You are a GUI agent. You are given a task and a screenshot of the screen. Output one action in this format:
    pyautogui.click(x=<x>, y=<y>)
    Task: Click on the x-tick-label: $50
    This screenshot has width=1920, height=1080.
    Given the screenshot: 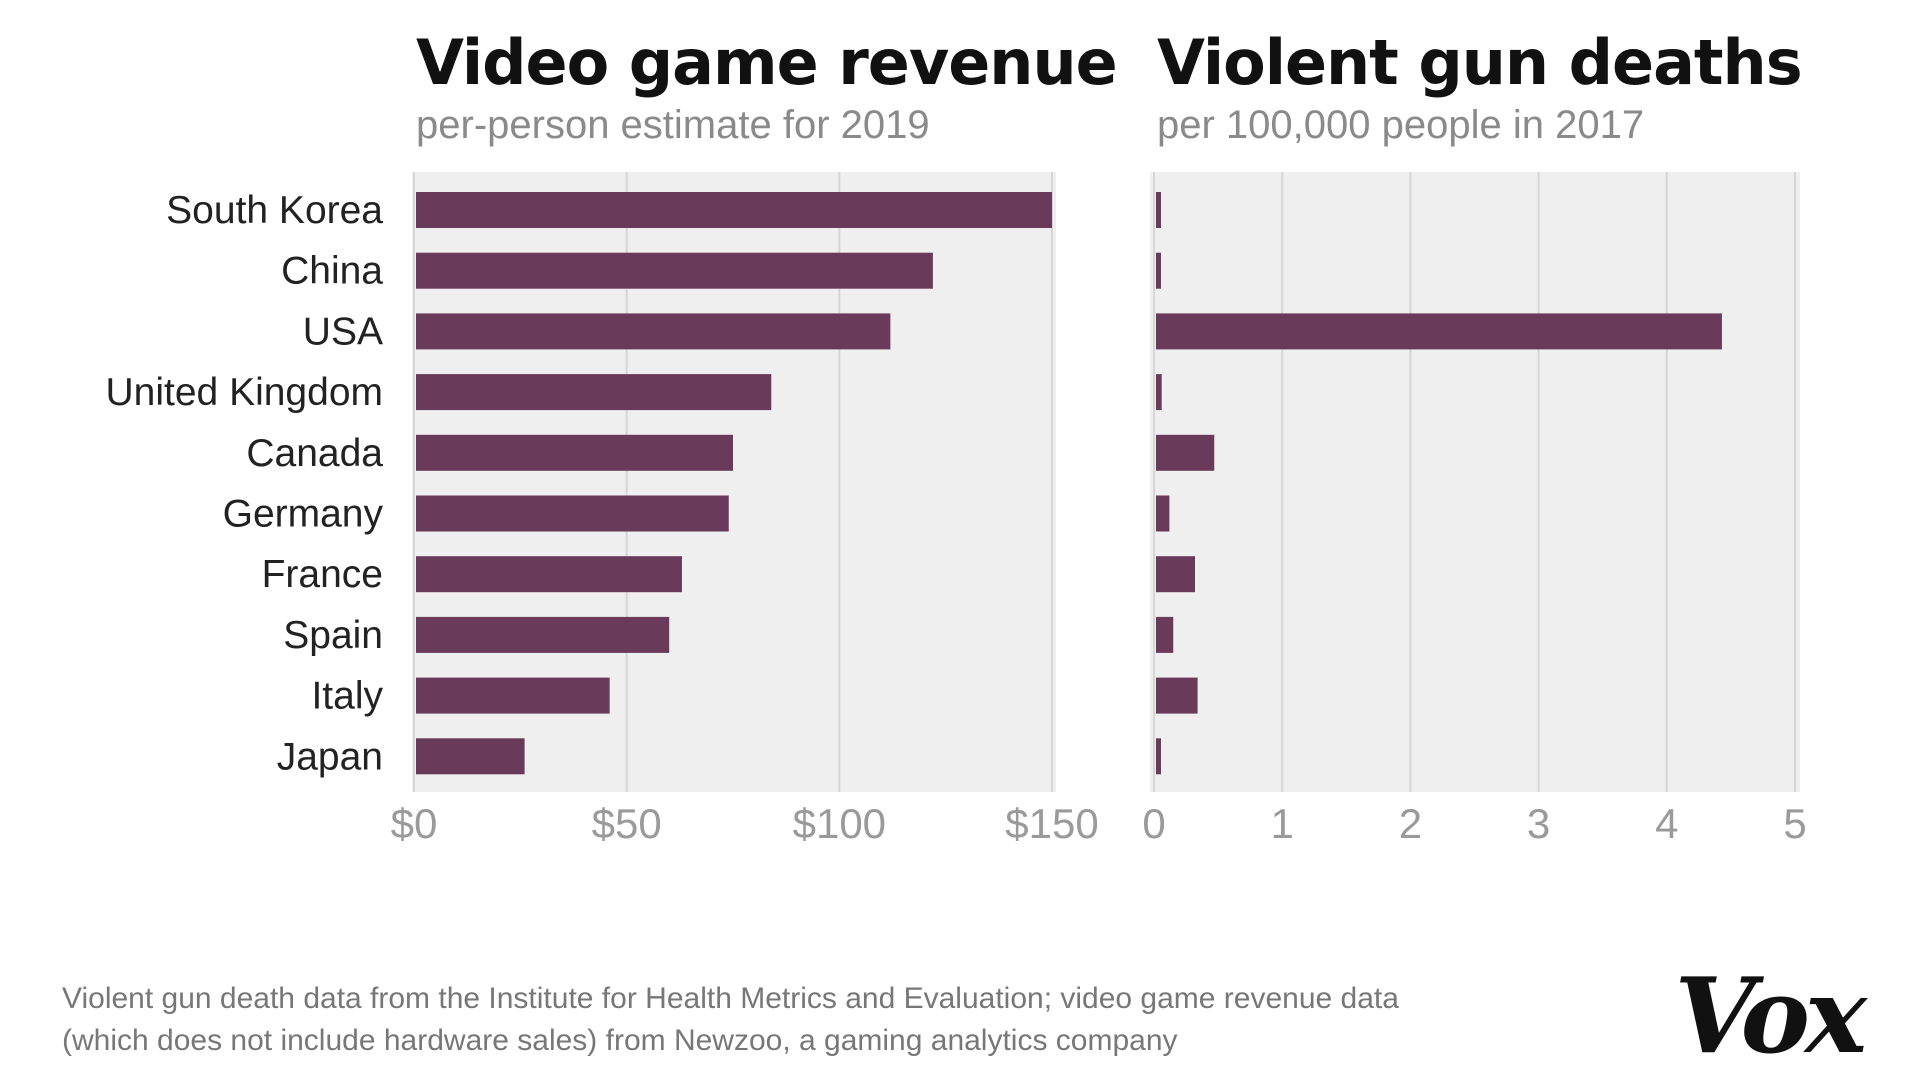 What is the action you would take?
    pyautogui.click(x=627, y=823)
    